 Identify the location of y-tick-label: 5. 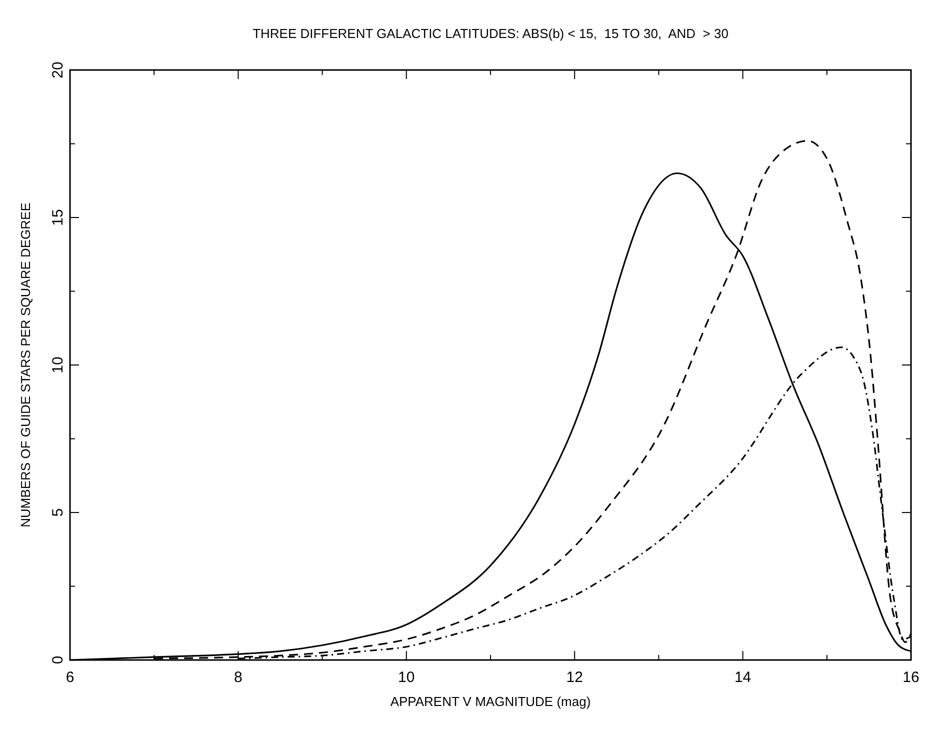
(58, 512).